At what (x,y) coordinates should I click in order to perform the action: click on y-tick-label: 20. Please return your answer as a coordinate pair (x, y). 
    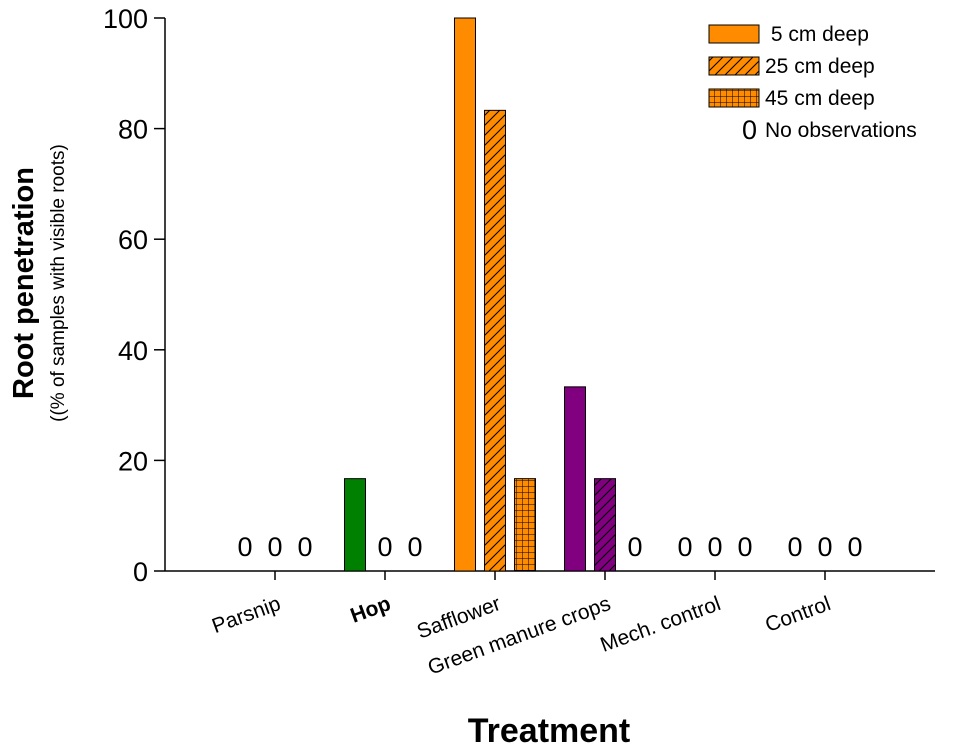
    Looking at the image, I should click on (133, 461).